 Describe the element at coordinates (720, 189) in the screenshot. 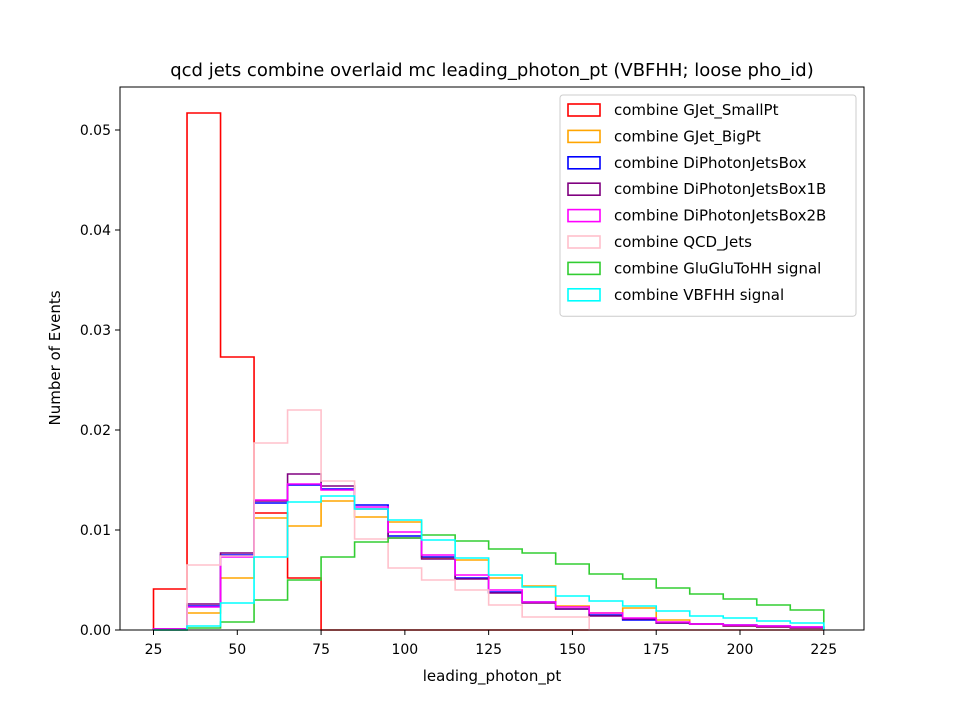

I see `legend-entry-label: combine DiPhotonJetsBox1B` at that location.